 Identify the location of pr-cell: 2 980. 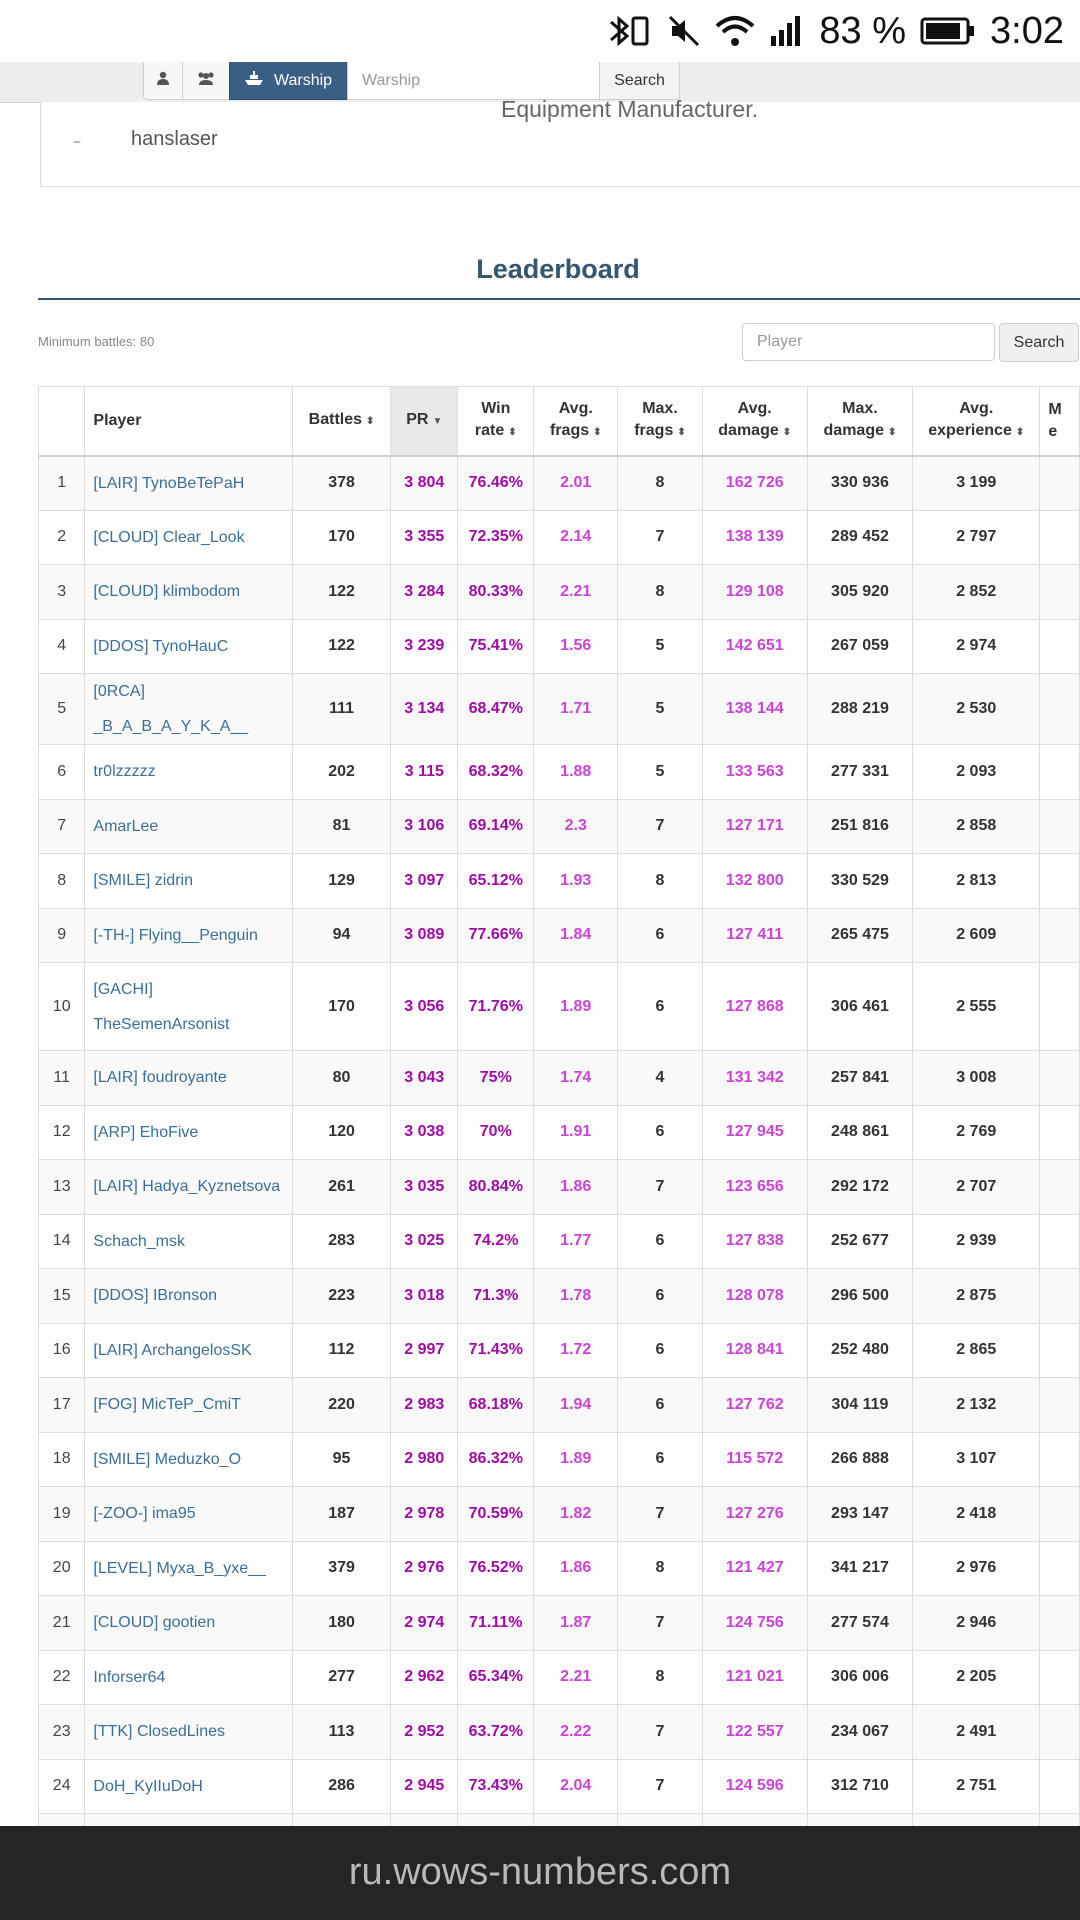
(424, 1459).